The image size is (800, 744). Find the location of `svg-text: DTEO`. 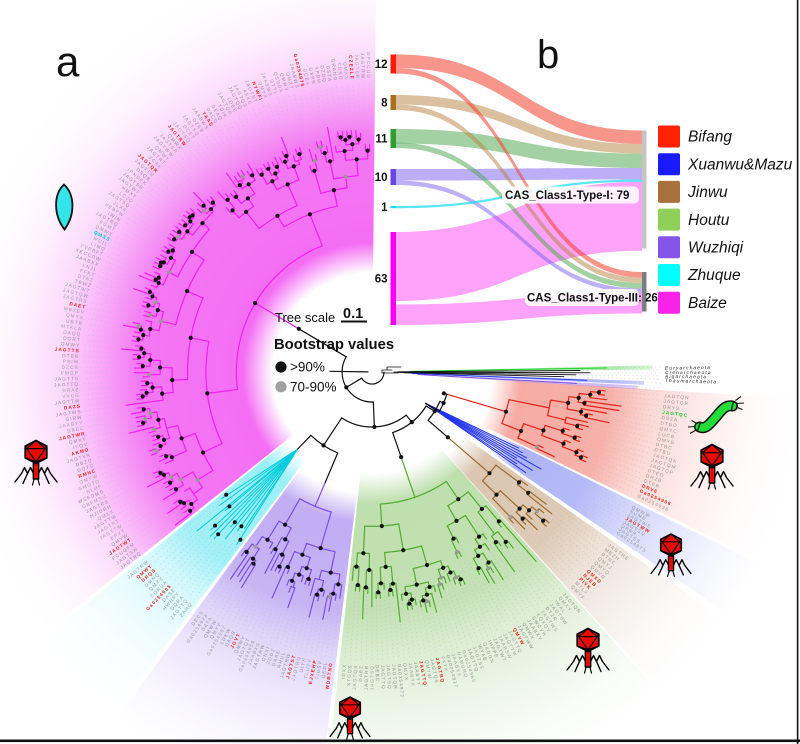

svg-text: DTEO is located at coordinates (656, 473).